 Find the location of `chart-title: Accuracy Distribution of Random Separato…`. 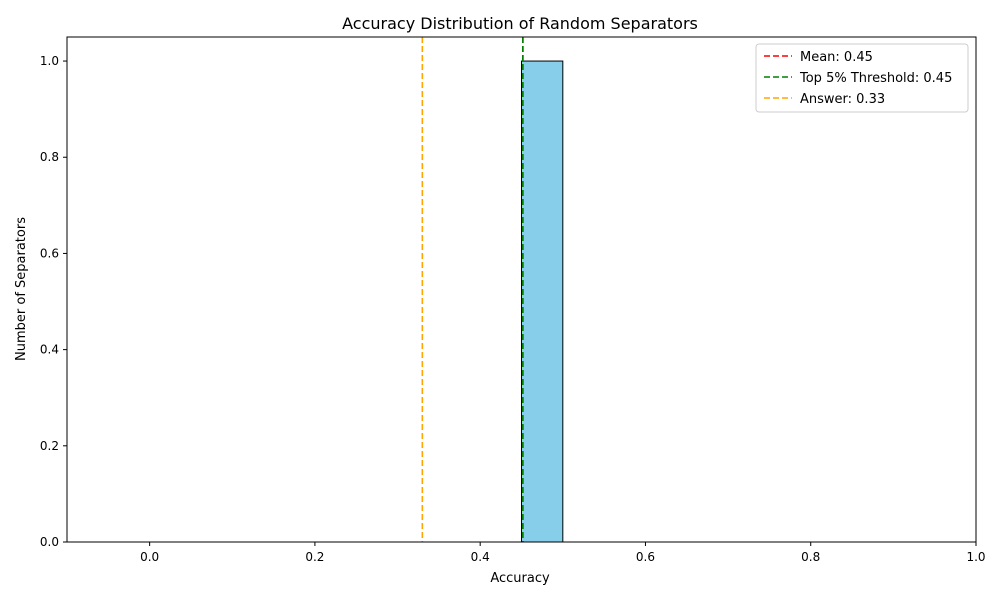

chart-title: Accuracy Distribution of Random Separato… is located at coordinates (520, 23).